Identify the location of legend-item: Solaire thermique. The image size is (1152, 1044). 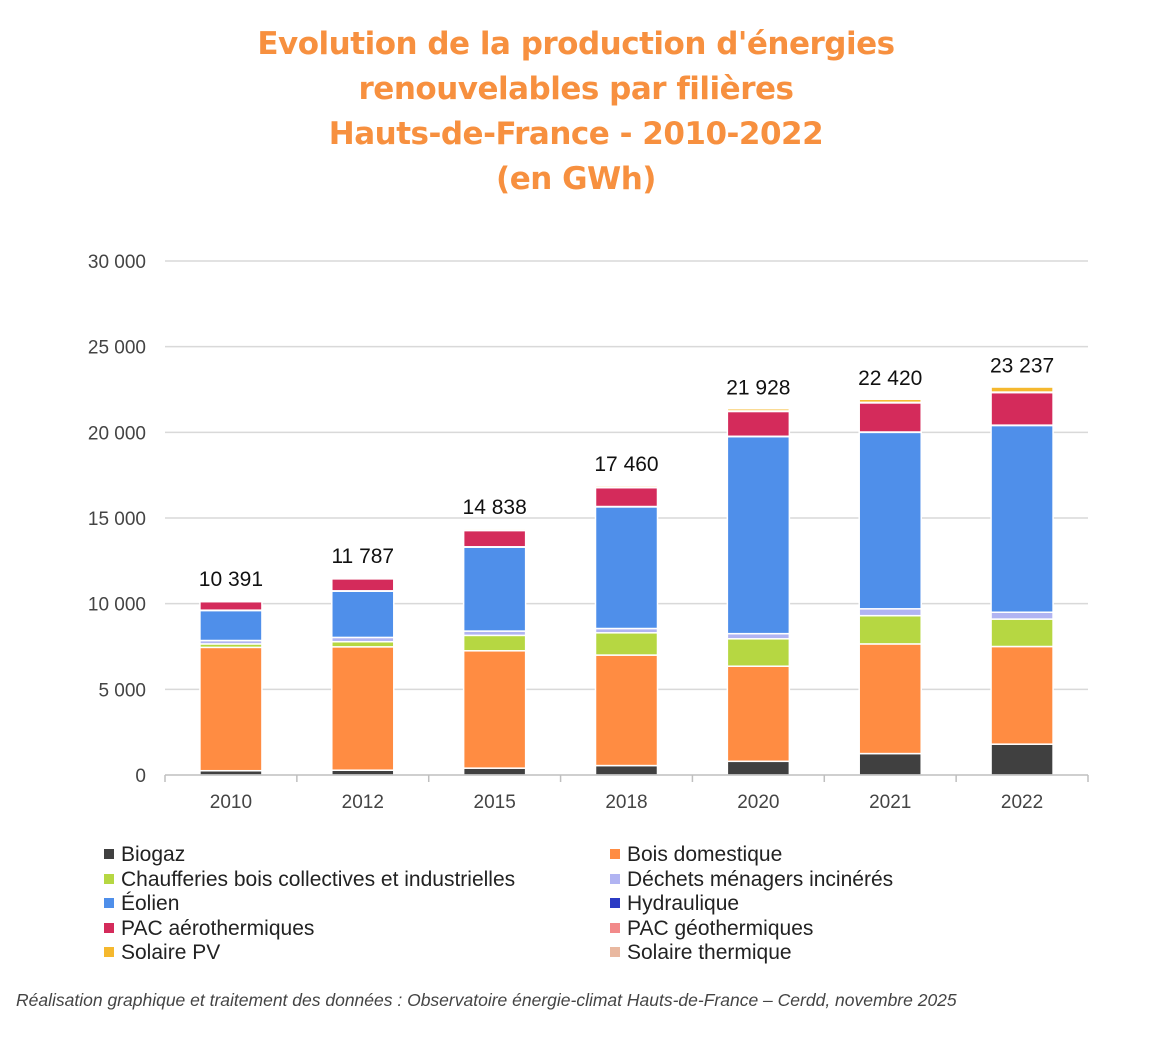
(701, 953).